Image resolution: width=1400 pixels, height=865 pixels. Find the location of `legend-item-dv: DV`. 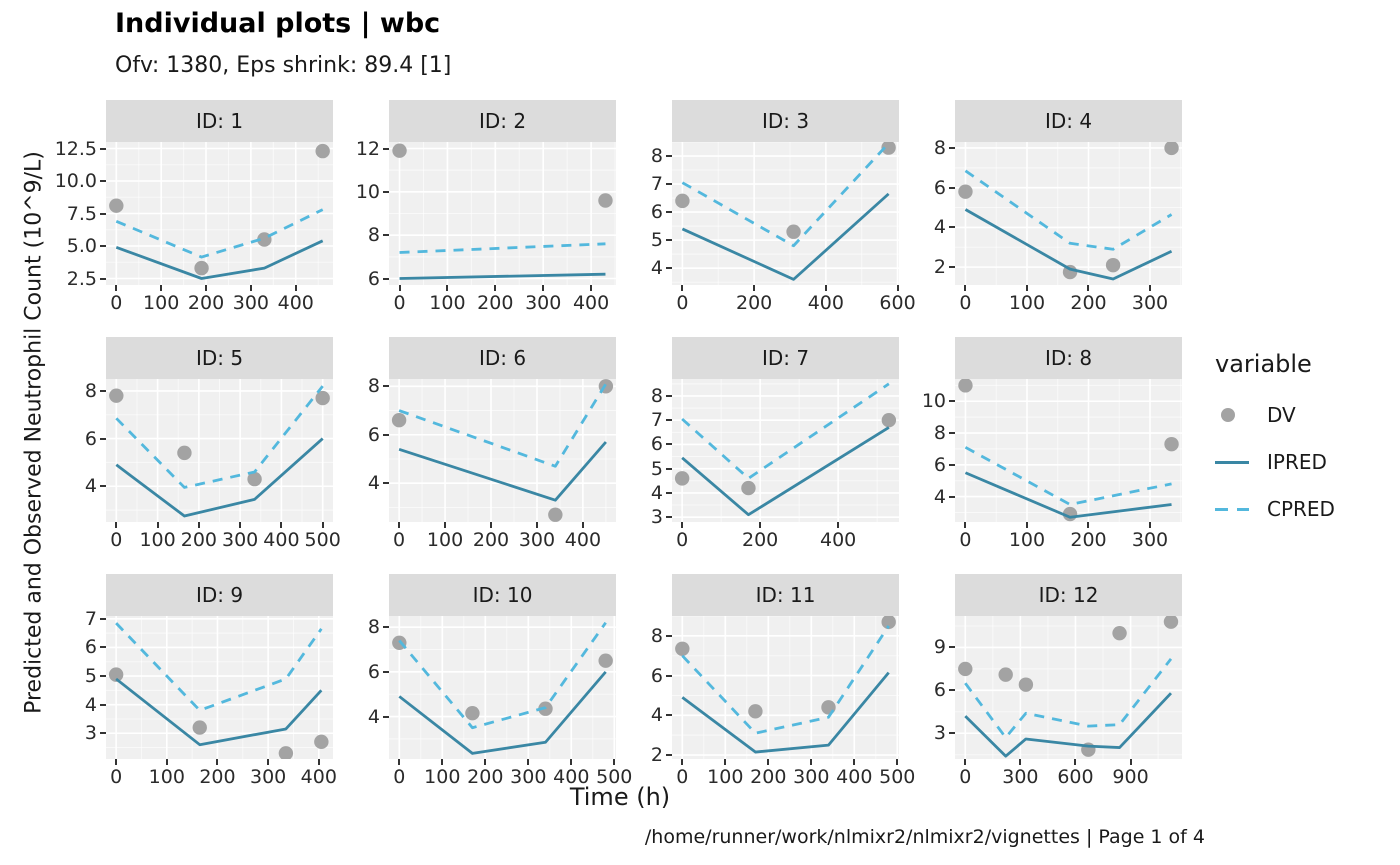

legend-item-dv: DV is located at coordinates (1275, 415).